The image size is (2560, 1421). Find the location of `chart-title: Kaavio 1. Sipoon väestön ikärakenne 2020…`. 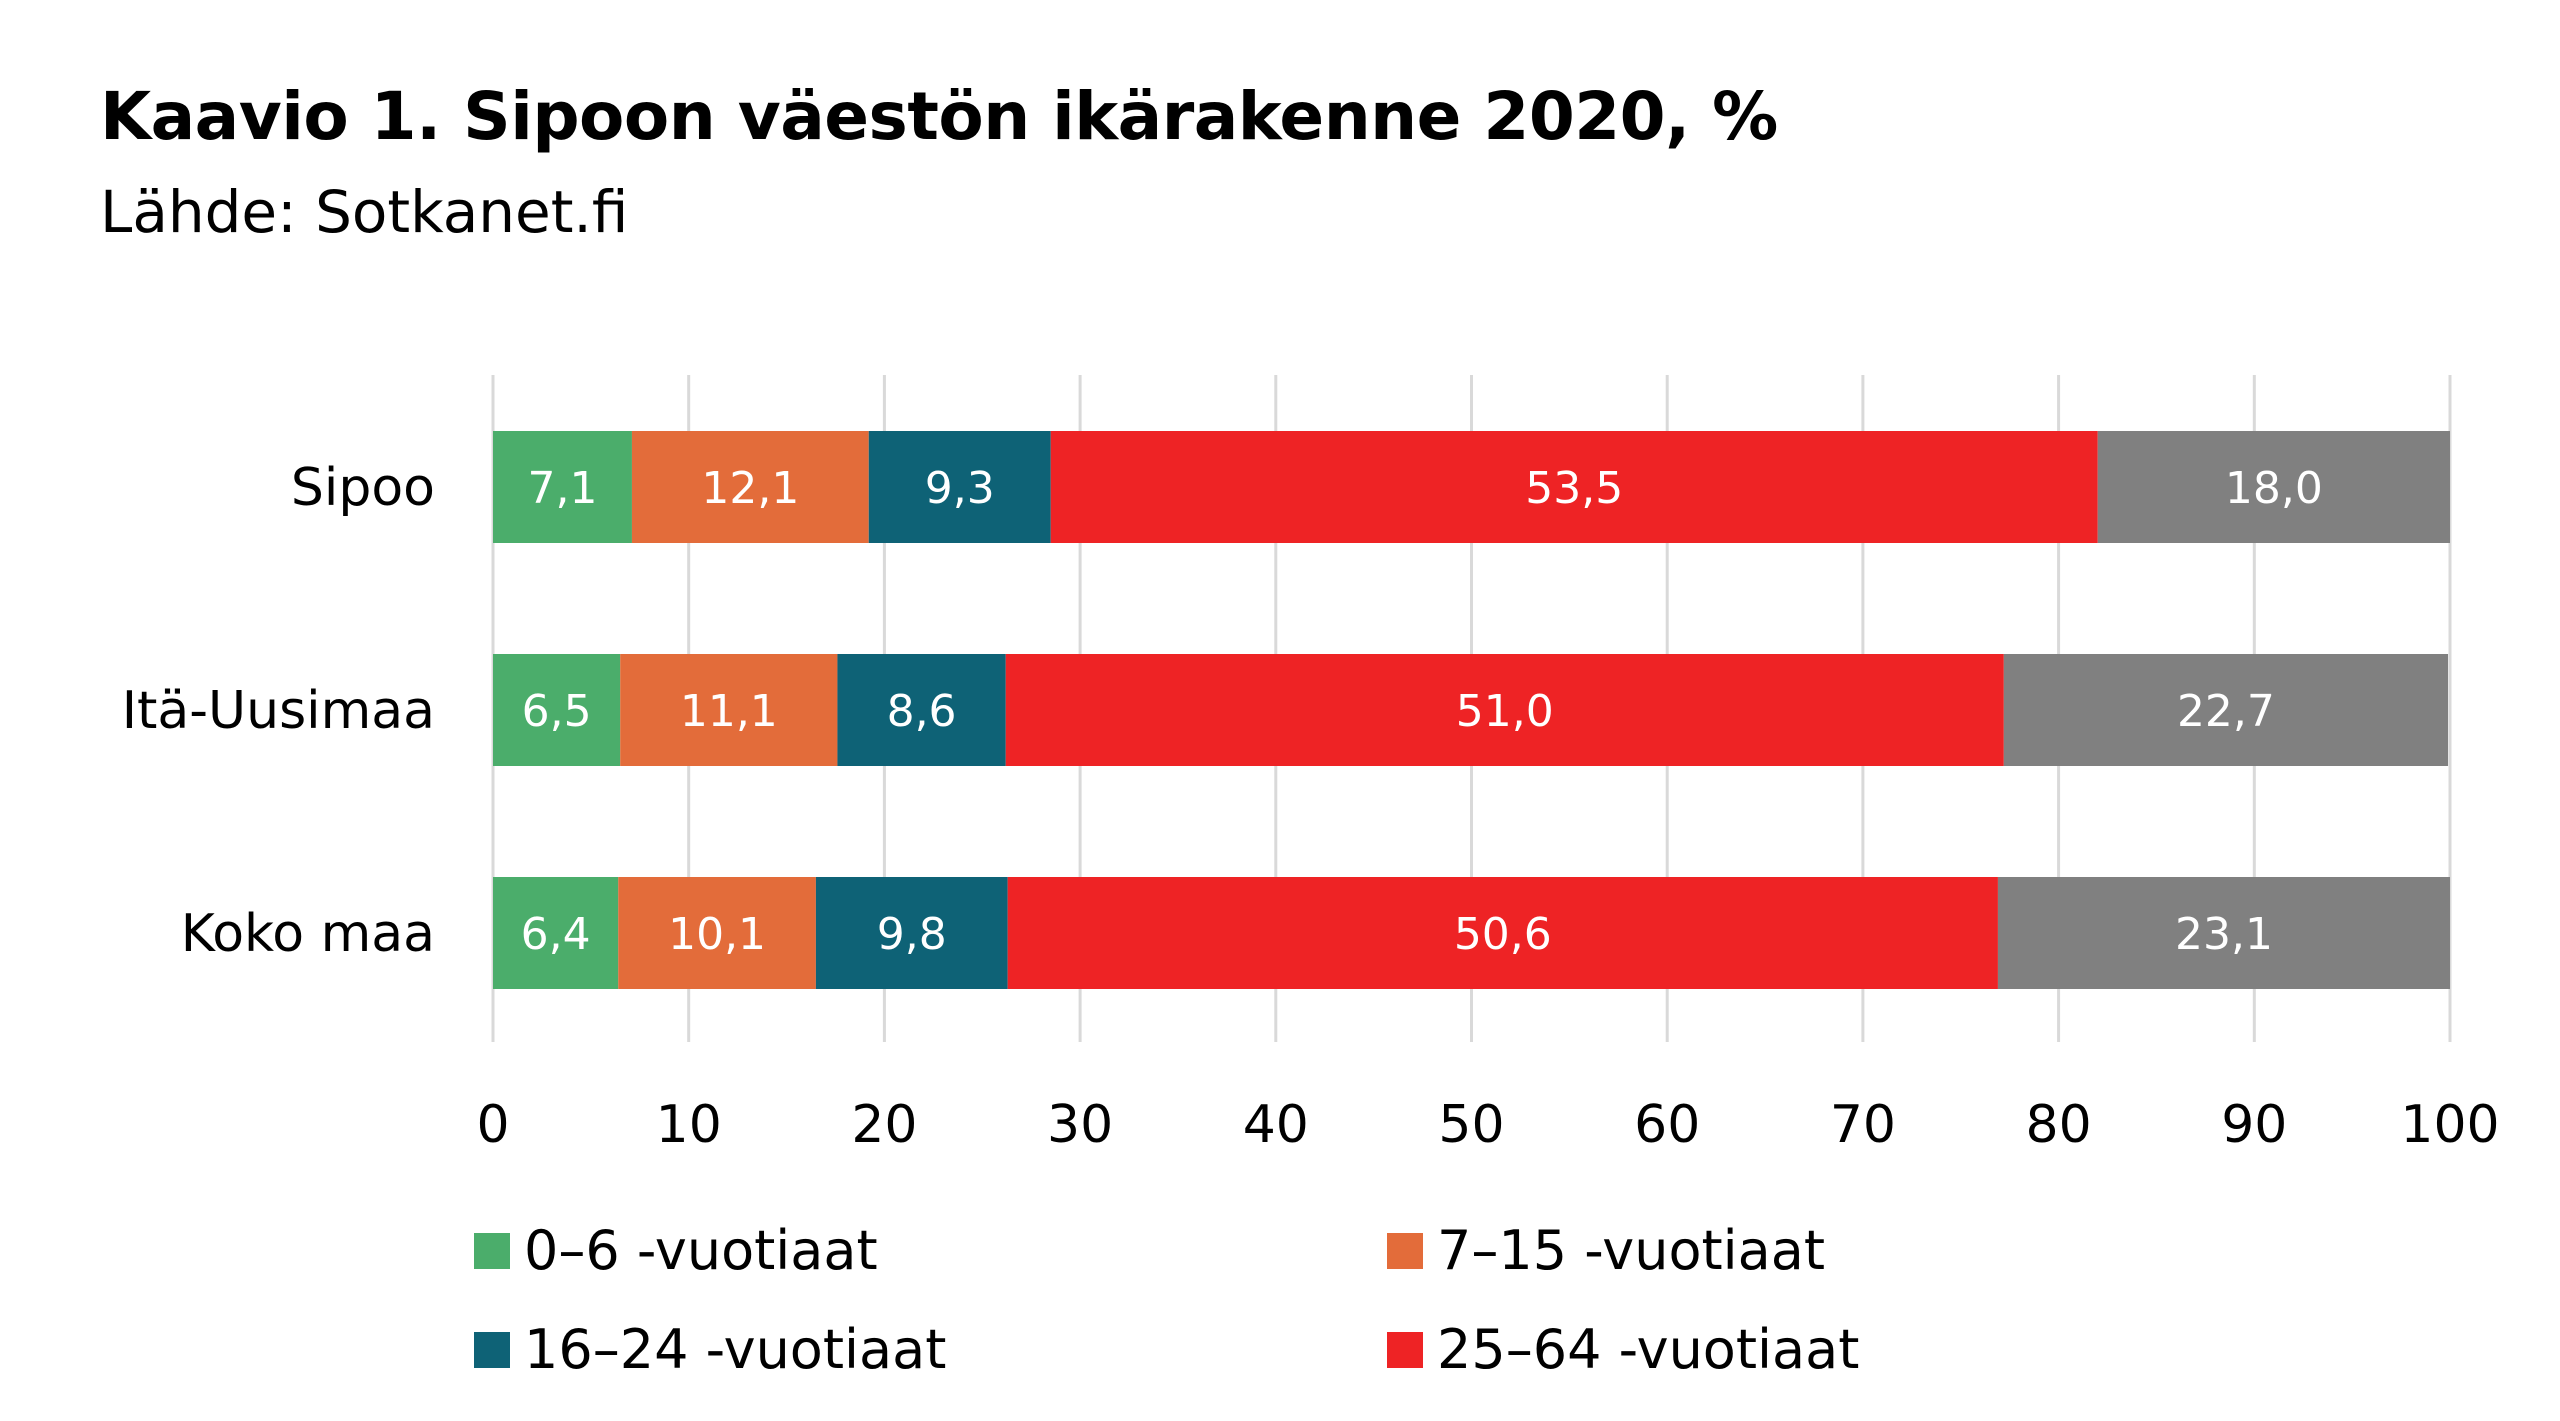

chart-title: Kaavio 1. Sipoon väestön ikärakenne 2020… is located at coordinates (939, 116).